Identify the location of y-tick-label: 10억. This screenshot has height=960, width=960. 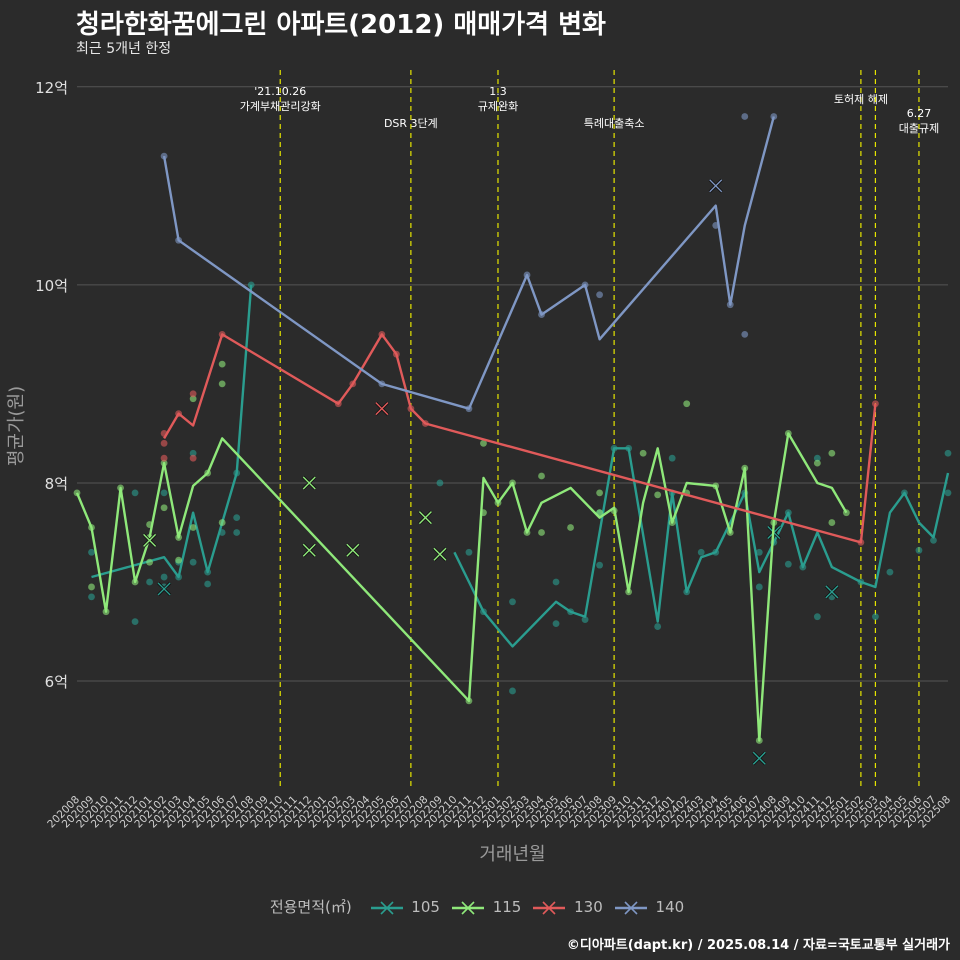
(51, 286).